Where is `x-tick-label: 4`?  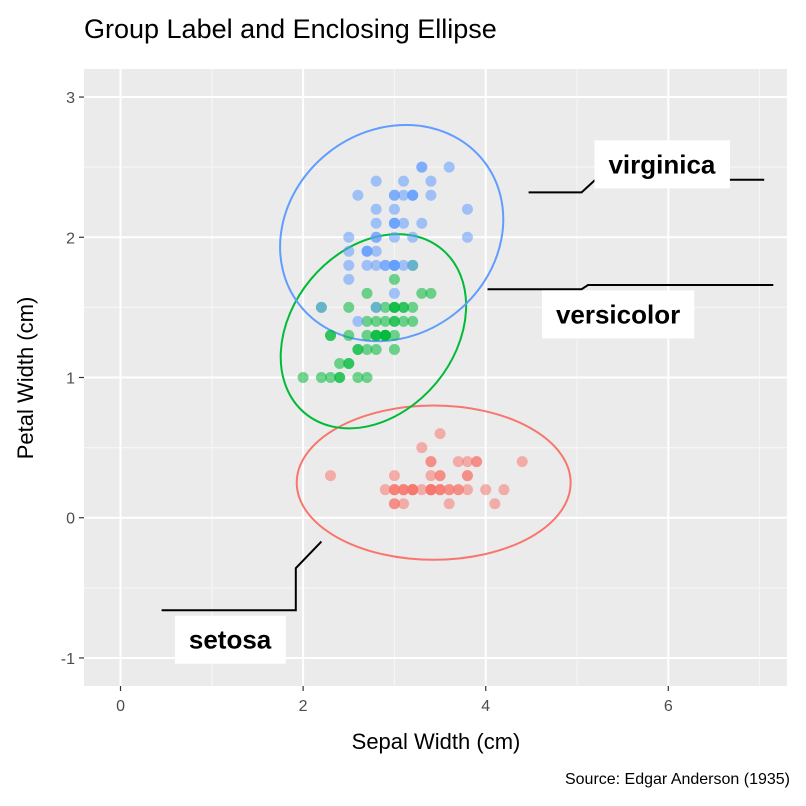
x-tick-label: 4 is located at coordinates (485, 706).